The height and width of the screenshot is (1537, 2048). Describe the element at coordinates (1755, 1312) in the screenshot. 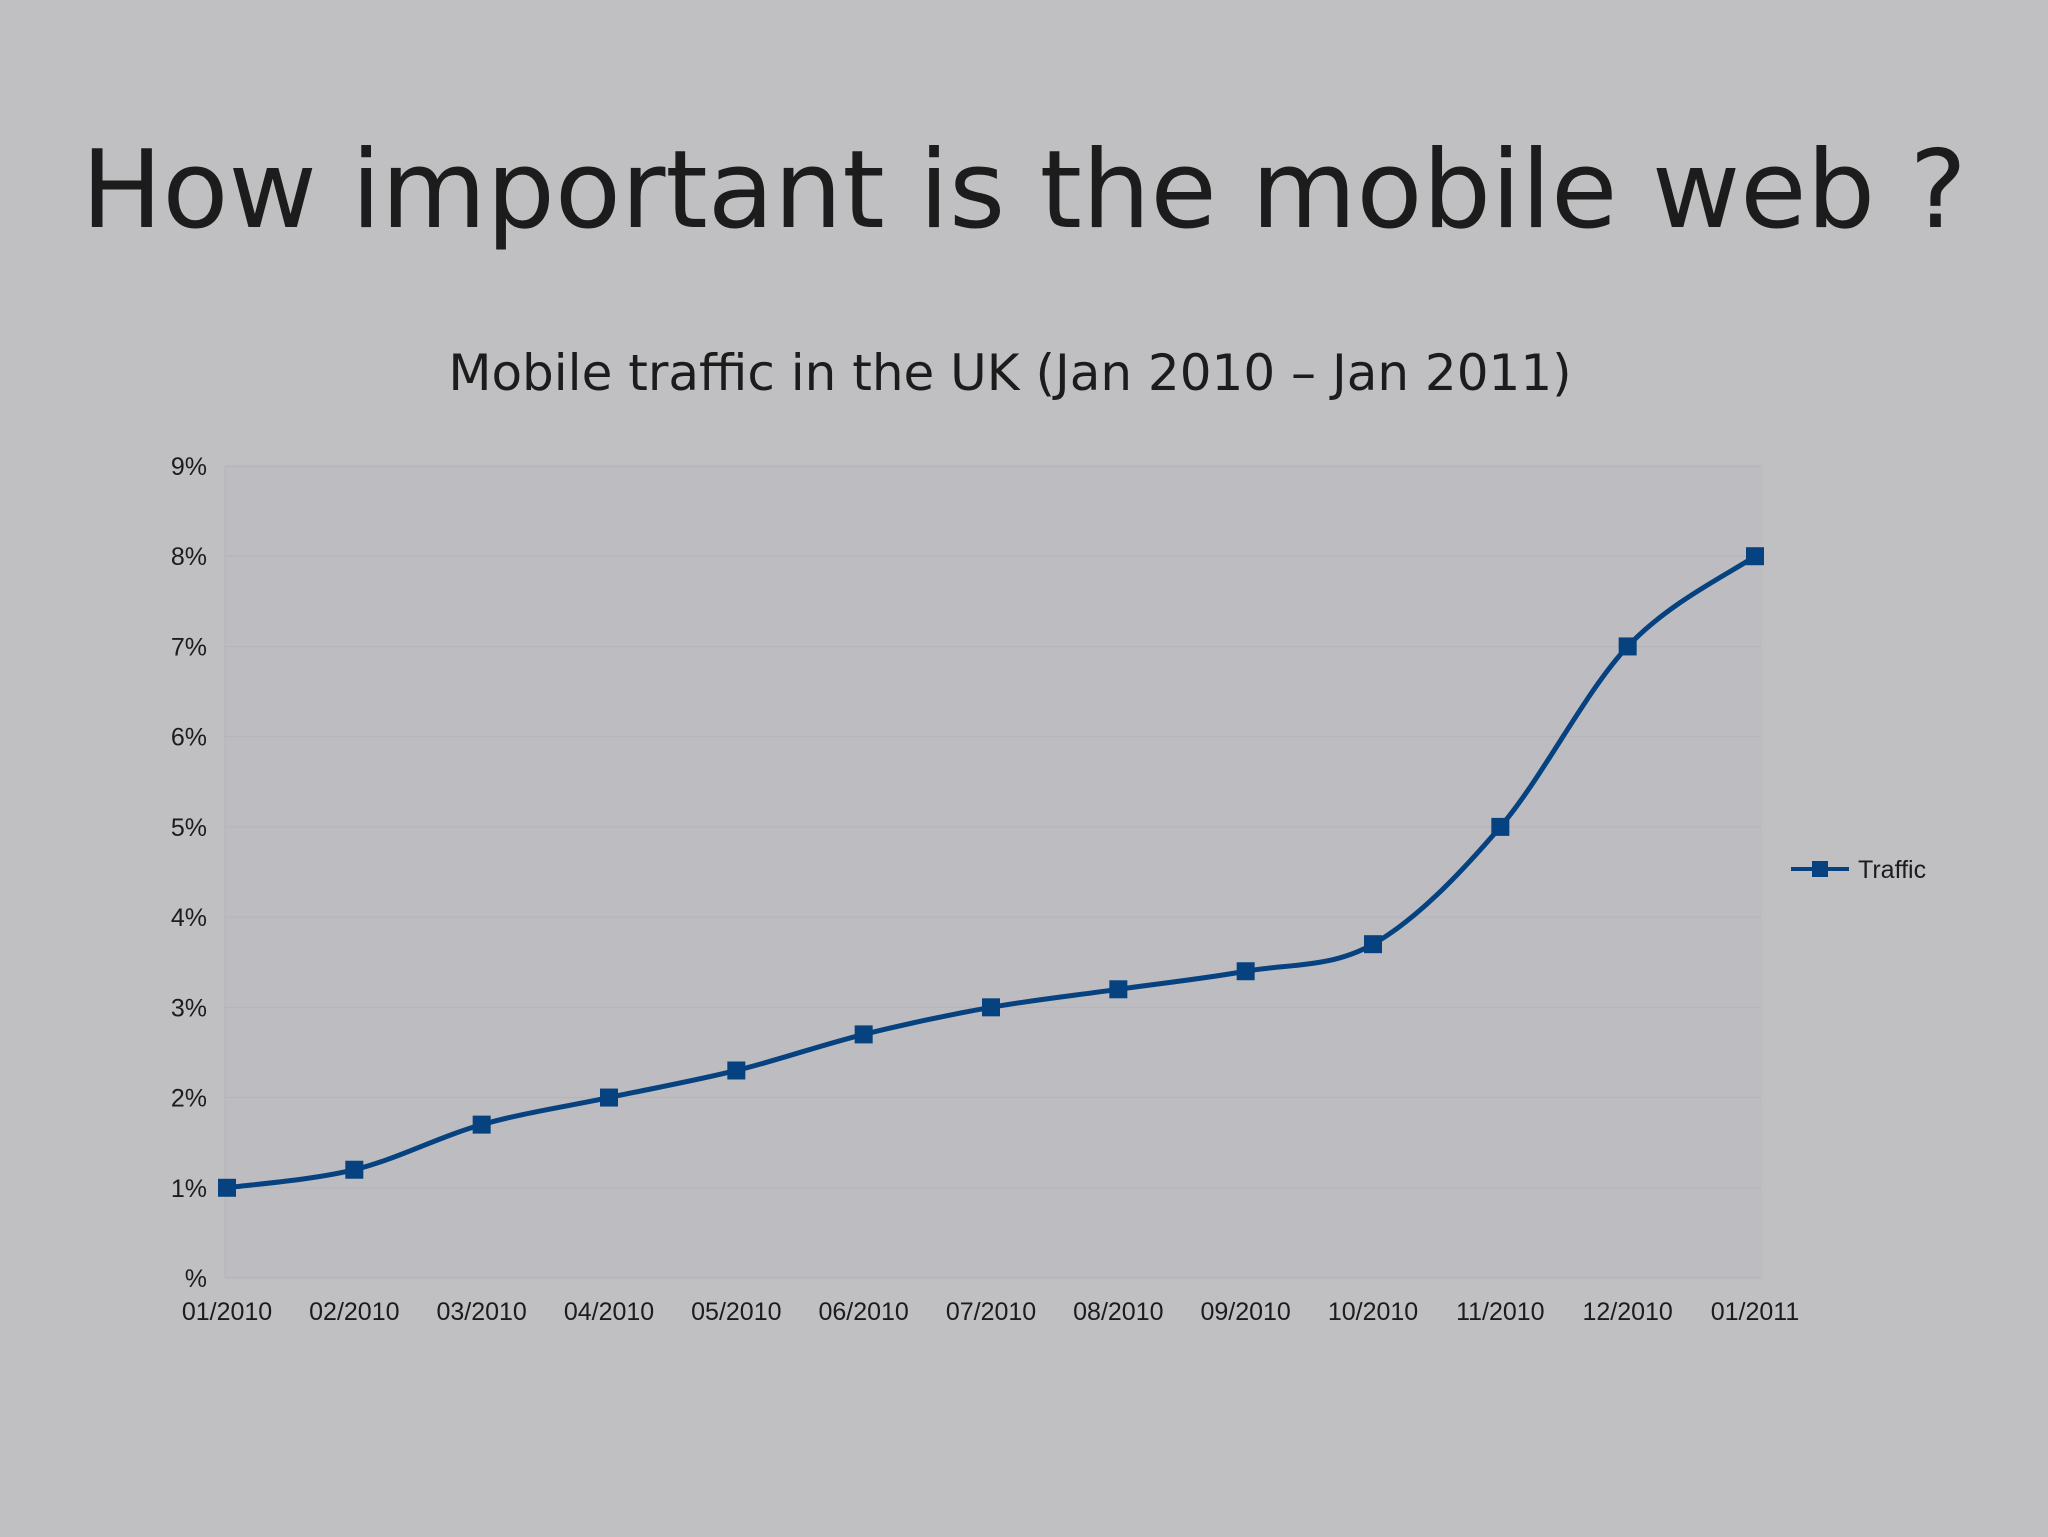

I see `x-tick-label-12: 01/2011` at that location.